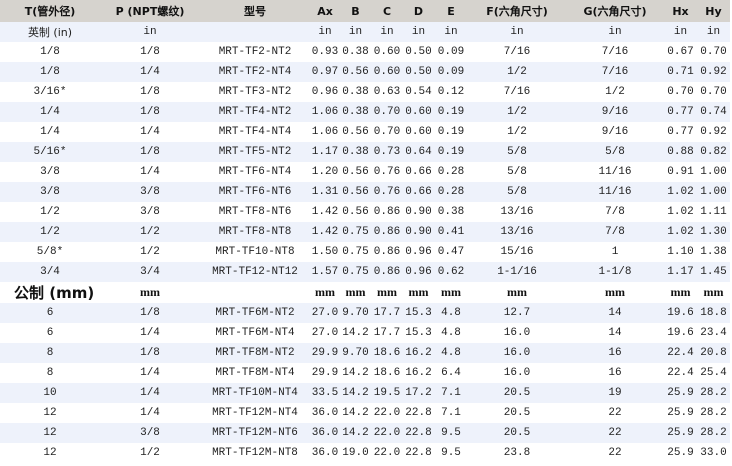  I want to click on cell-ax: in, so click(325, 32).